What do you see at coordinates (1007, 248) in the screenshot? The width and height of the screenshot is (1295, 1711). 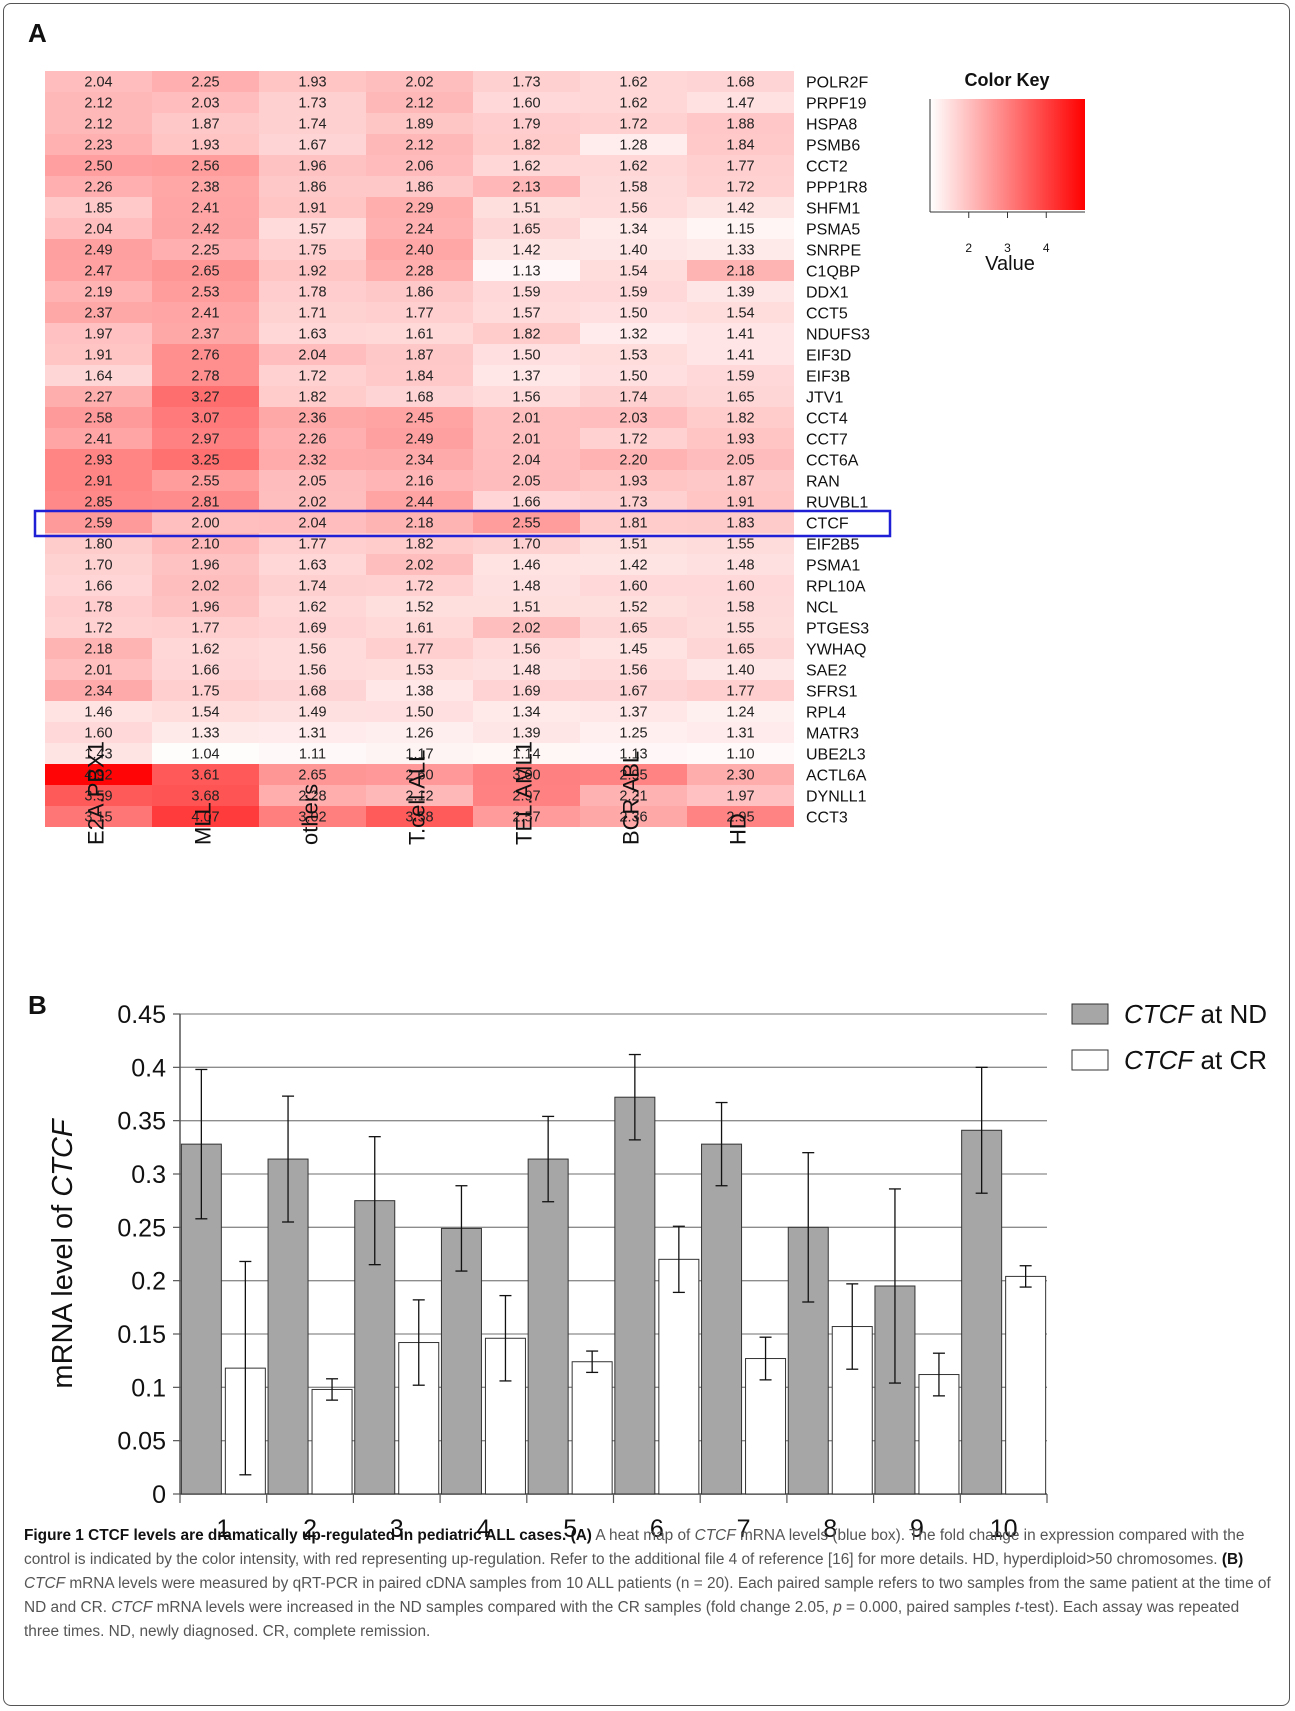 I see `color-key-tick-label: 3` at bounding box center [1007, 248].